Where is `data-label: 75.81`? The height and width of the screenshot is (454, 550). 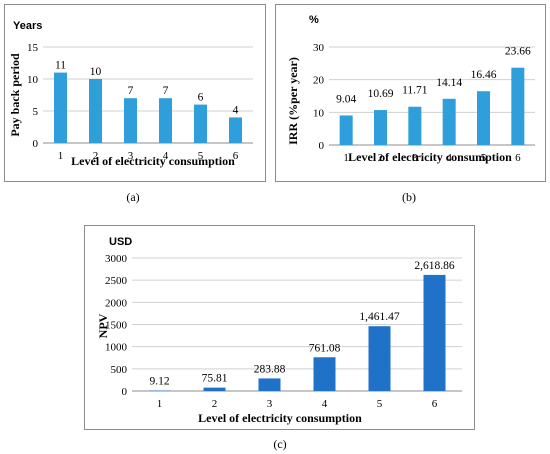
data-label: 75.81 is located at coordinates (215, 379).